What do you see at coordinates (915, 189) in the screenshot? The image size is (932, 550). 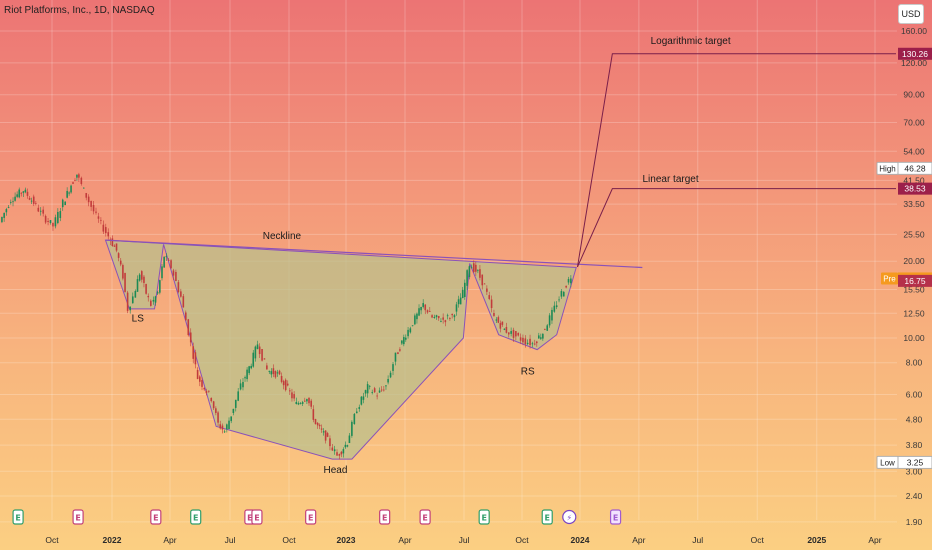 I see `price-label: 38.53` at bounding box center [915, 189].